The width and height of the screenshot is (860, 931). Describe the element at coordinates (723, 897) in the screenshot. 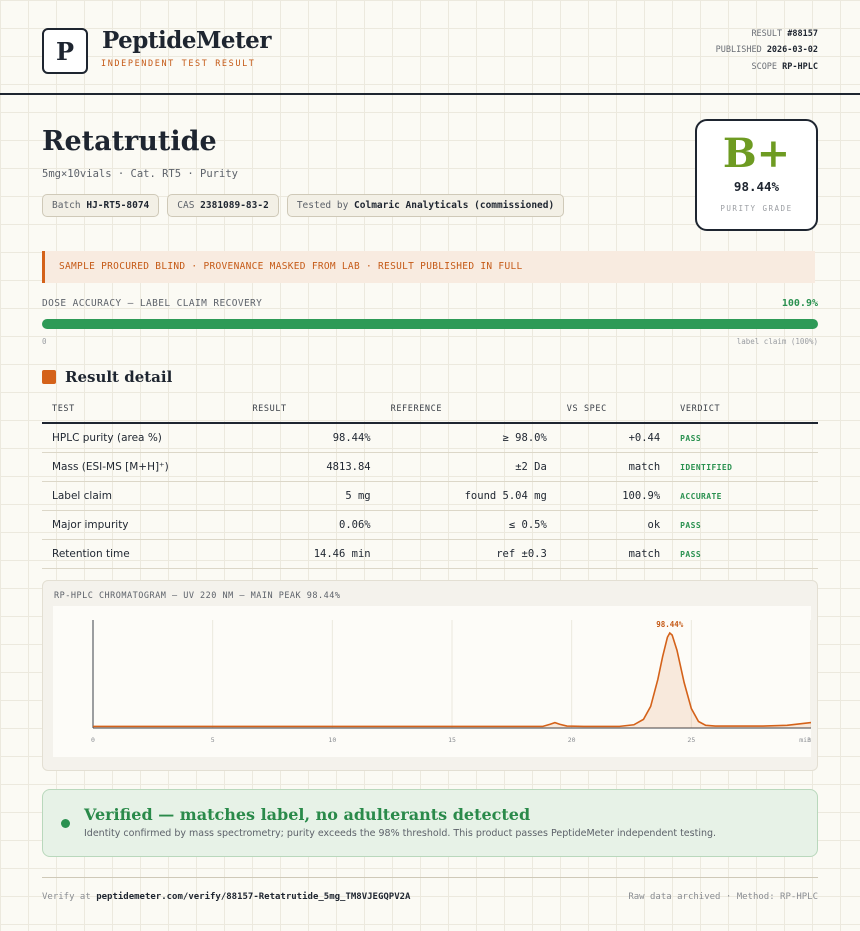

I see `footer-right: Raw data archived · Method: RP-HPLC` at that location.